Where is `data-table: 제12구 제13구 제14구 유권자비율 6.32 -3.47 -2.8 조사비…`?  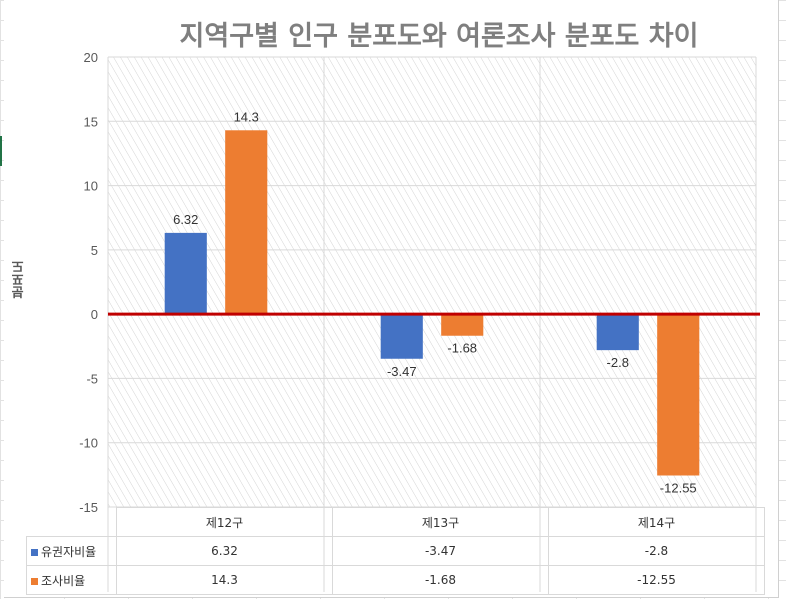
data-table: 제12구 제13구 제14구 유권자비율 6.32 -3.47 -2.8 조사비… is located at coordinates (395, 551).